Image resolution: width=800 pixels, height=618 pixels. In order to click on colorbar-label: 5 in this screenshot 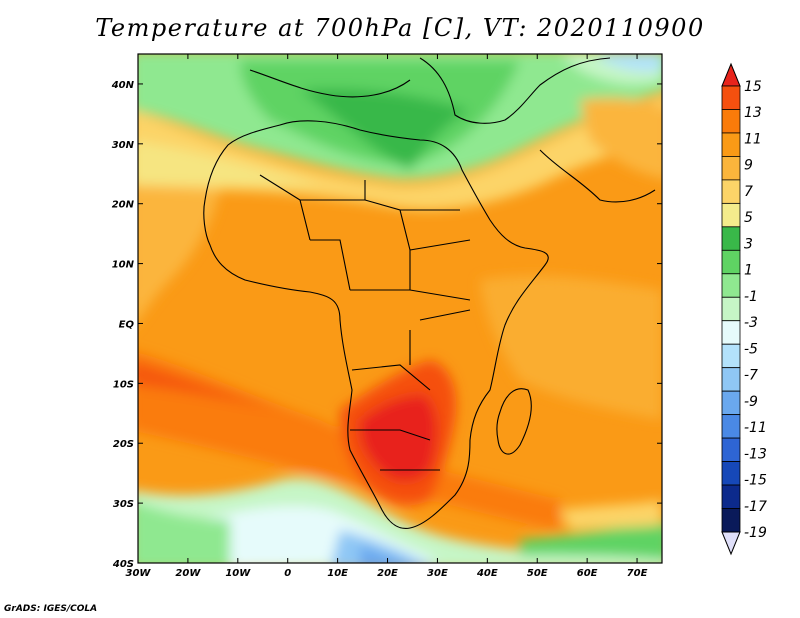, I will do `click(748, 218)`.